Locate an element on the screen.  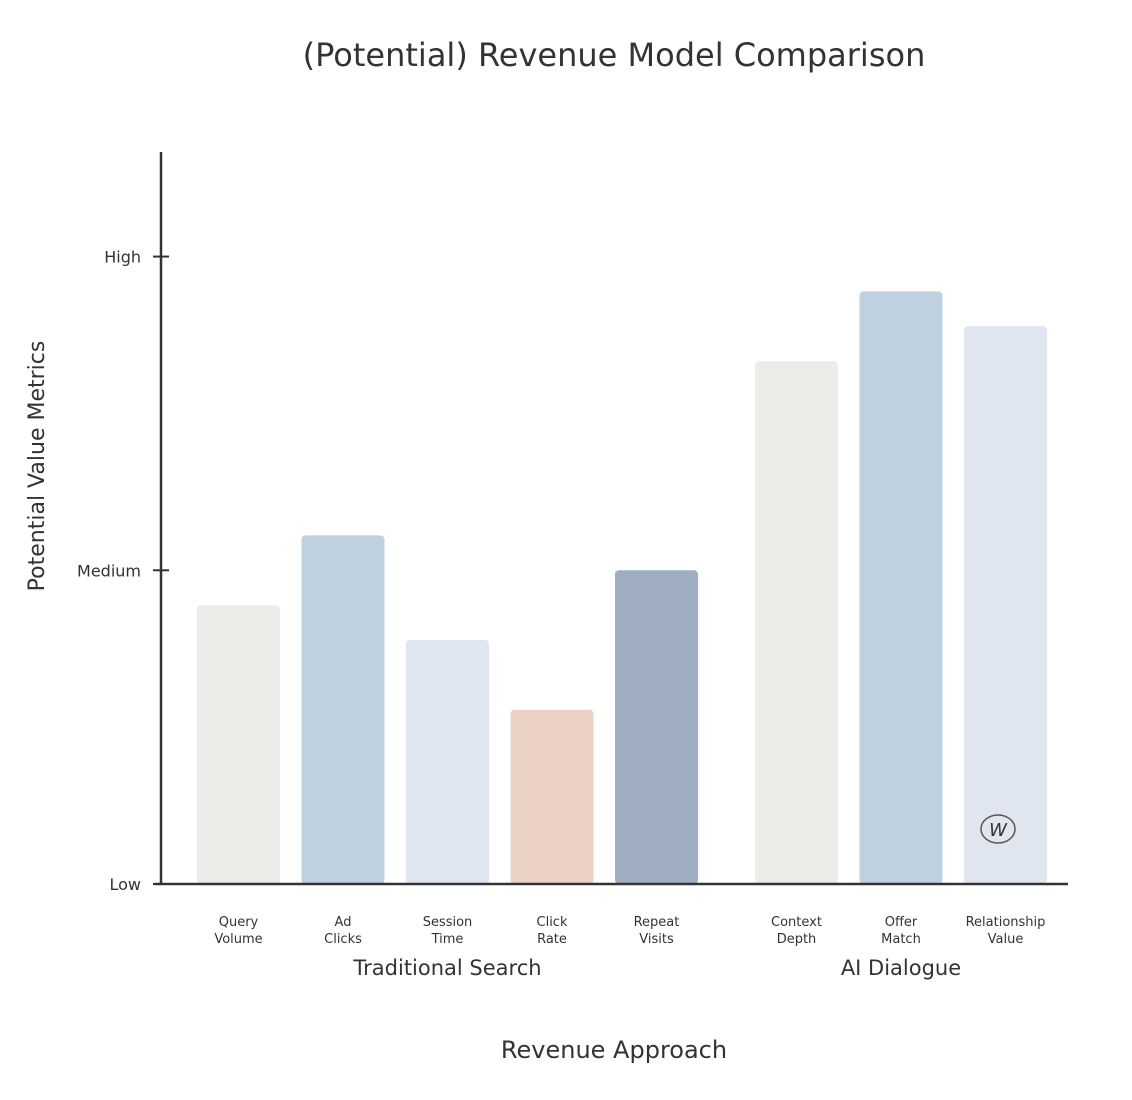
bar-offer-match is located at coordinates (901, 587).